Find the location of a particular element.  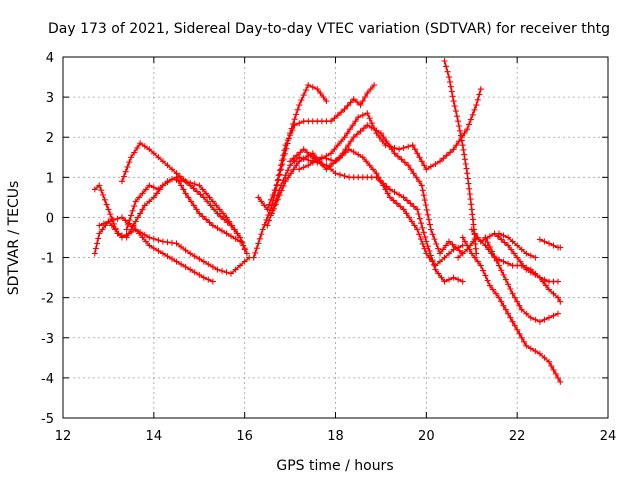

x-tick-label: 16 is located at coordinates (244, 436).